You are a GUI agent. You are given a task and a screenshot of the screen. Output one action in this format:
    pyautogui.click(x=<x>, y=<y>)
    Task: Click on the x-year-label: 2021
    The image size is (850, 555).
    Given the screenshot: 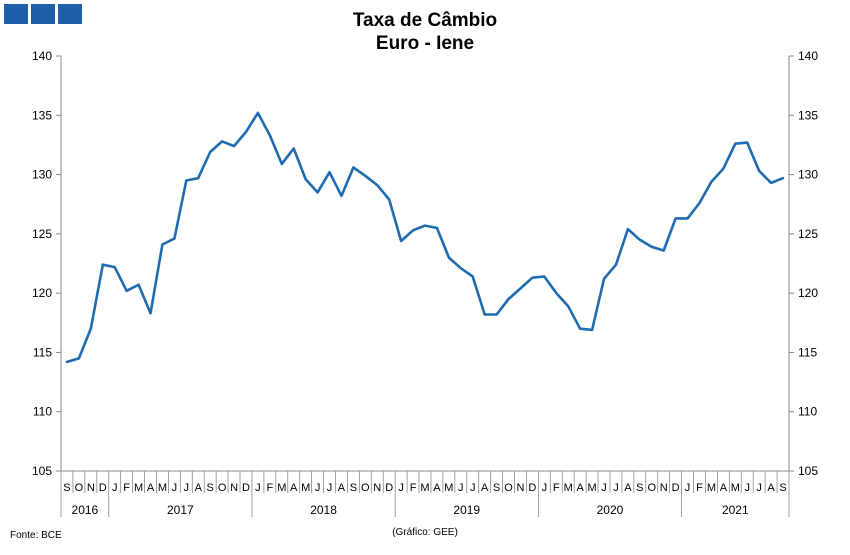 What is the action you would take?
    pyautogui.click(x=735, y=510)
    